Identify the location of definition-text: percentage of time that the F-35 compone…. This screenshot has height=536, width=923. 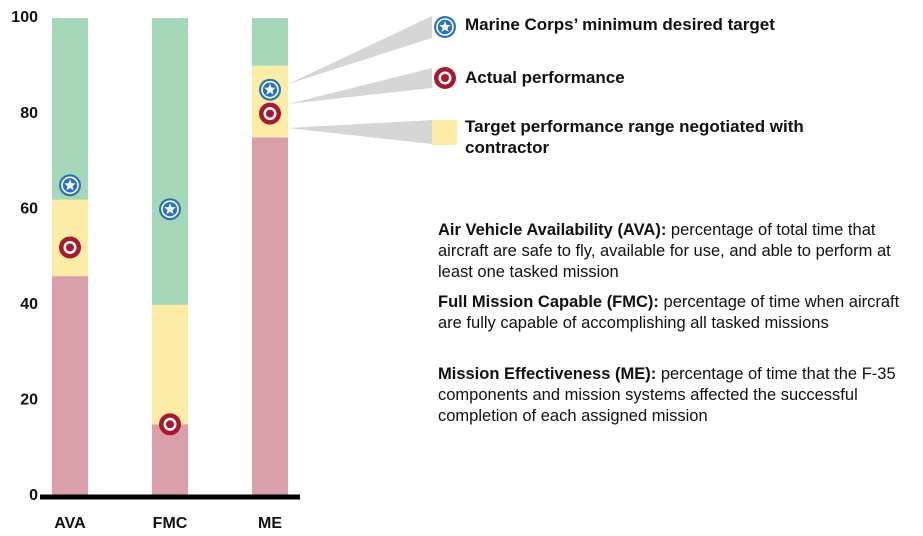
(667, 395).